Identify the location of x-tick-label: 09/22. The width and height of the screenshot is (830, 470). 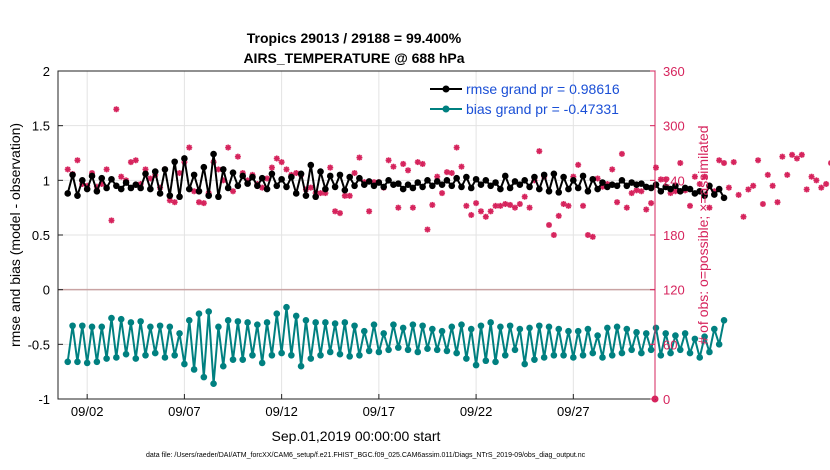
(476, 411).